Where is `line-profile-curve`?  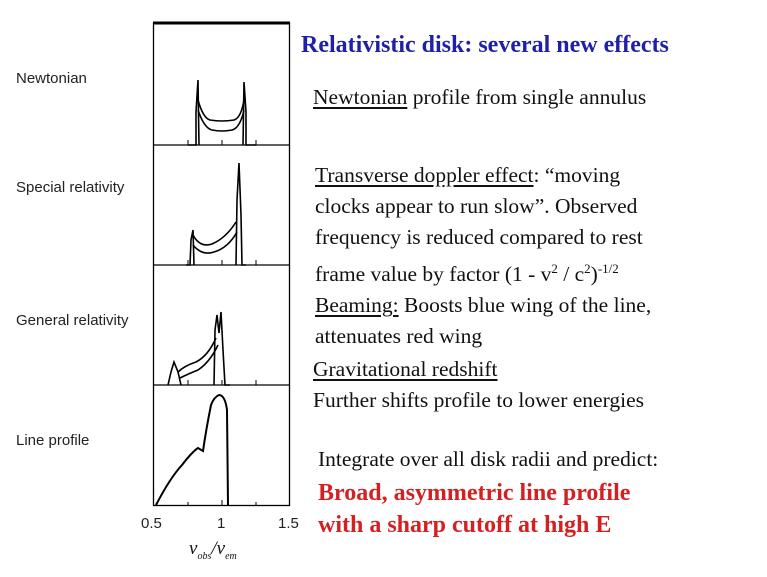 line-profile-curve is located at coordinates (192, 449).